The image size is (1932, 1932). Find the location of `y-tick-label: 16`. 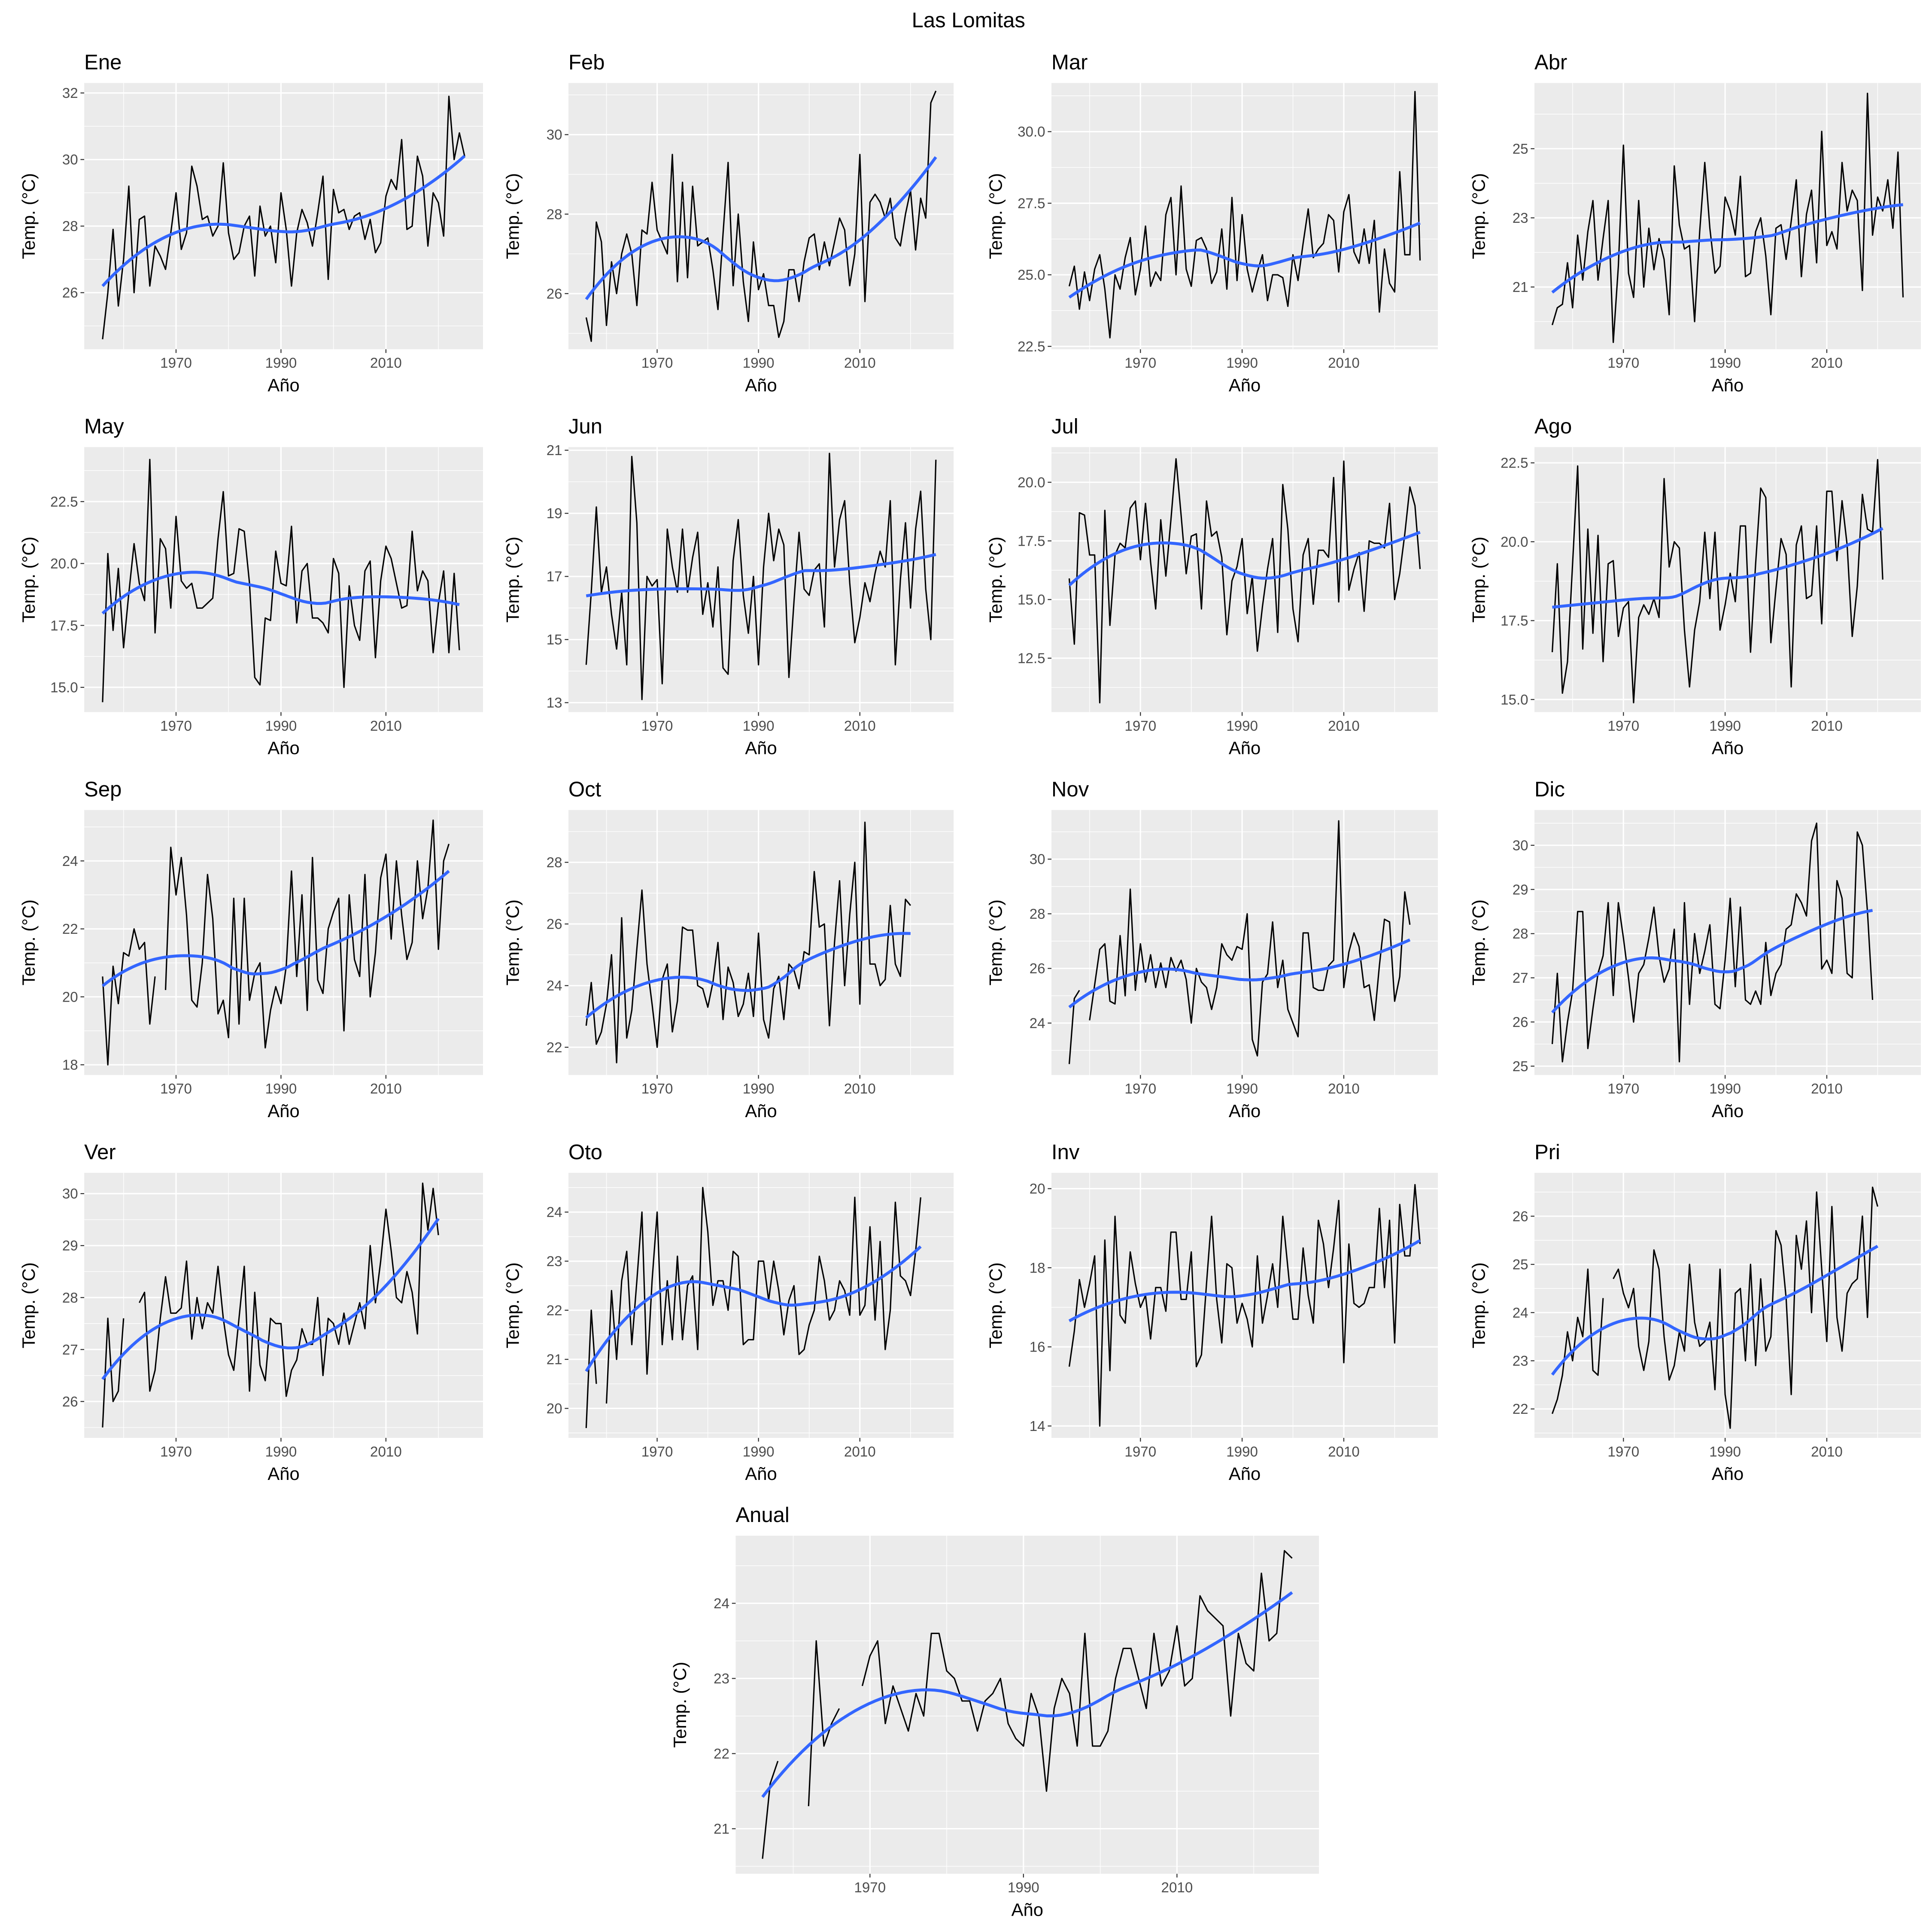

y-tick-label: 16 is located at coordinates (1038, 1347).